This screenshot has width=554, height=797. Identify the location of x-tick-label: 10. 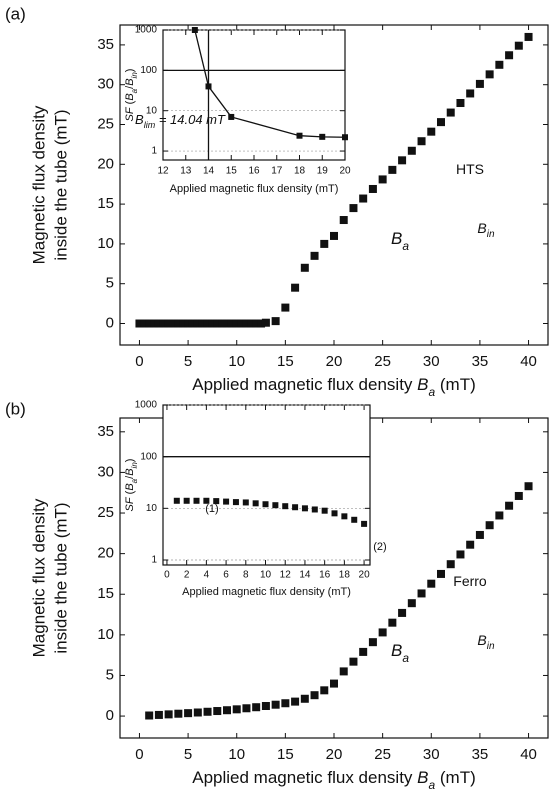
(236, 754).